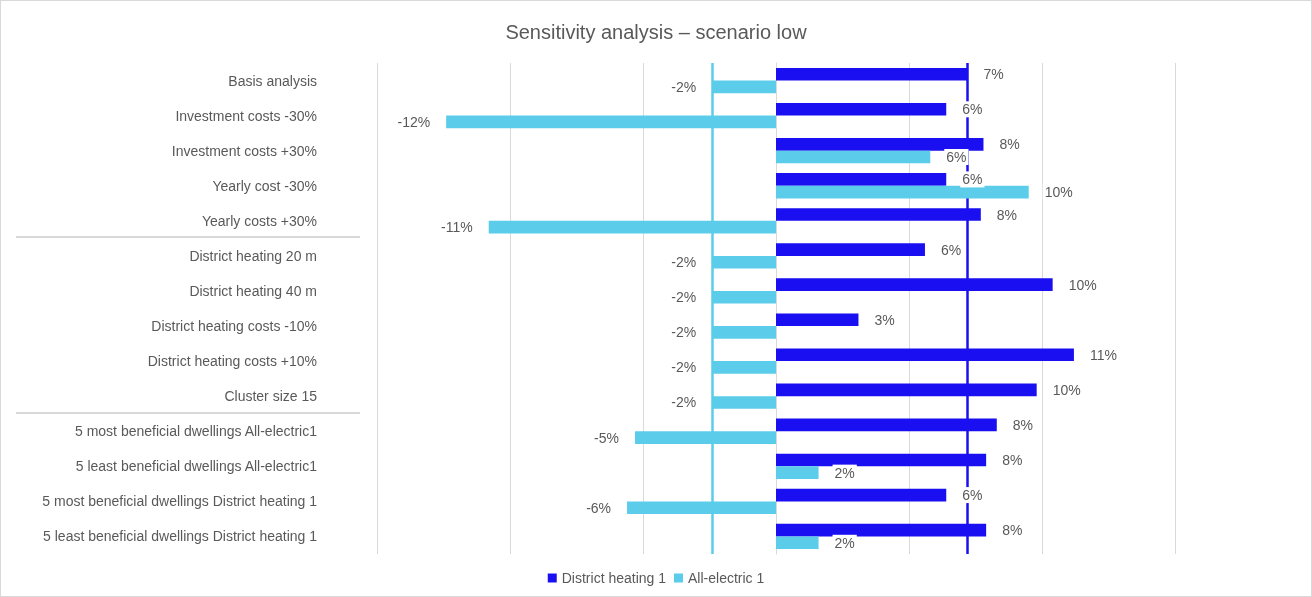 This screenshot has width=1312, height=597. Describe the element at coordinates (271, 396) in the screenshot. I see `y-tick-label: Cluster size 15` at that location.